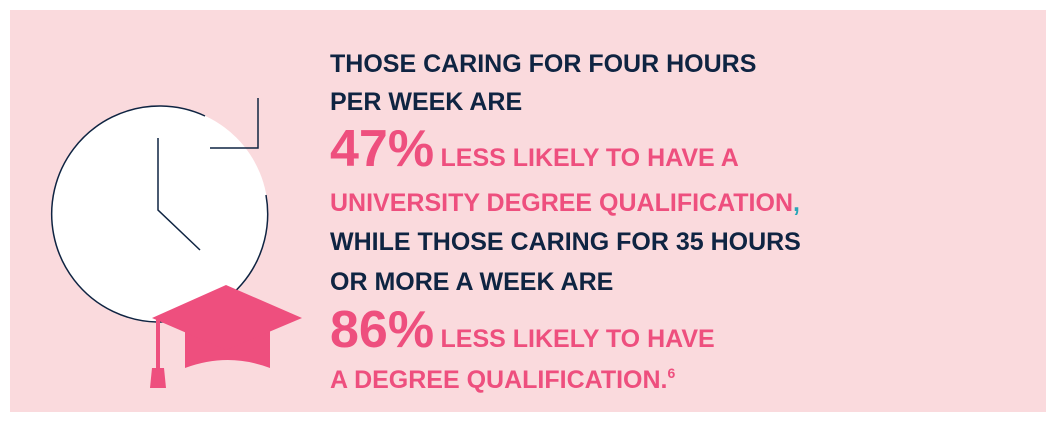 This screenshot has height=425, width=1056. What do you see at coordinates (565, 242) in the screenshot?
I see `text-line: WHILE THOSE CARING FOR 35 HOURS` at bounding box center [565, 242].